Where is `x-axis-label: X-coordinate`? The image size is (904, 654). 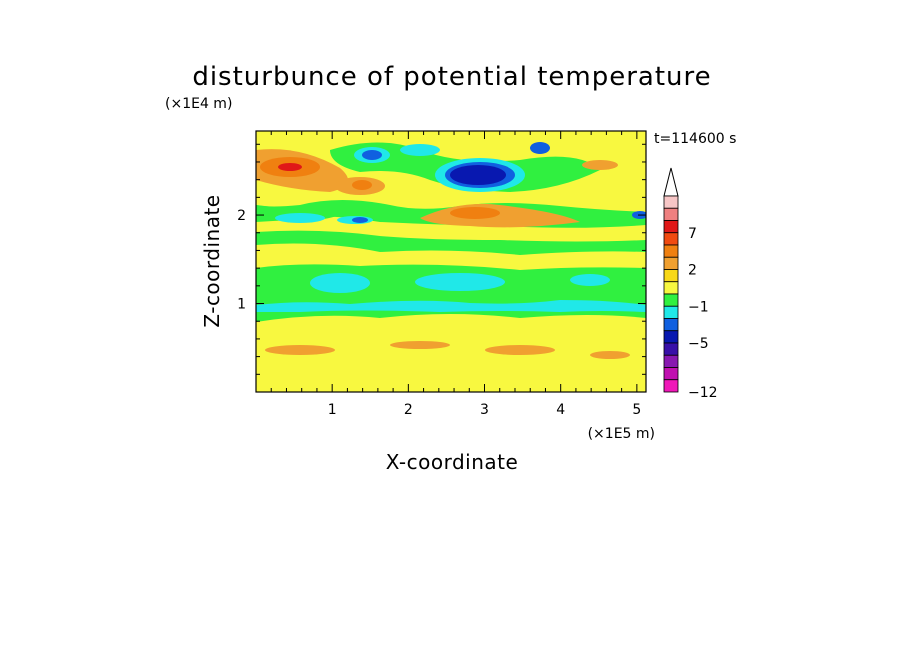 x-axis-label: X-coordinate is located at coordinates (452, 462).